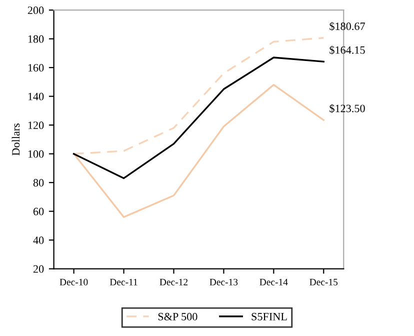  Describe the element at coordinates (174, 282) in the screenshot. I see `x-tick-label: Dec-12` at that location.